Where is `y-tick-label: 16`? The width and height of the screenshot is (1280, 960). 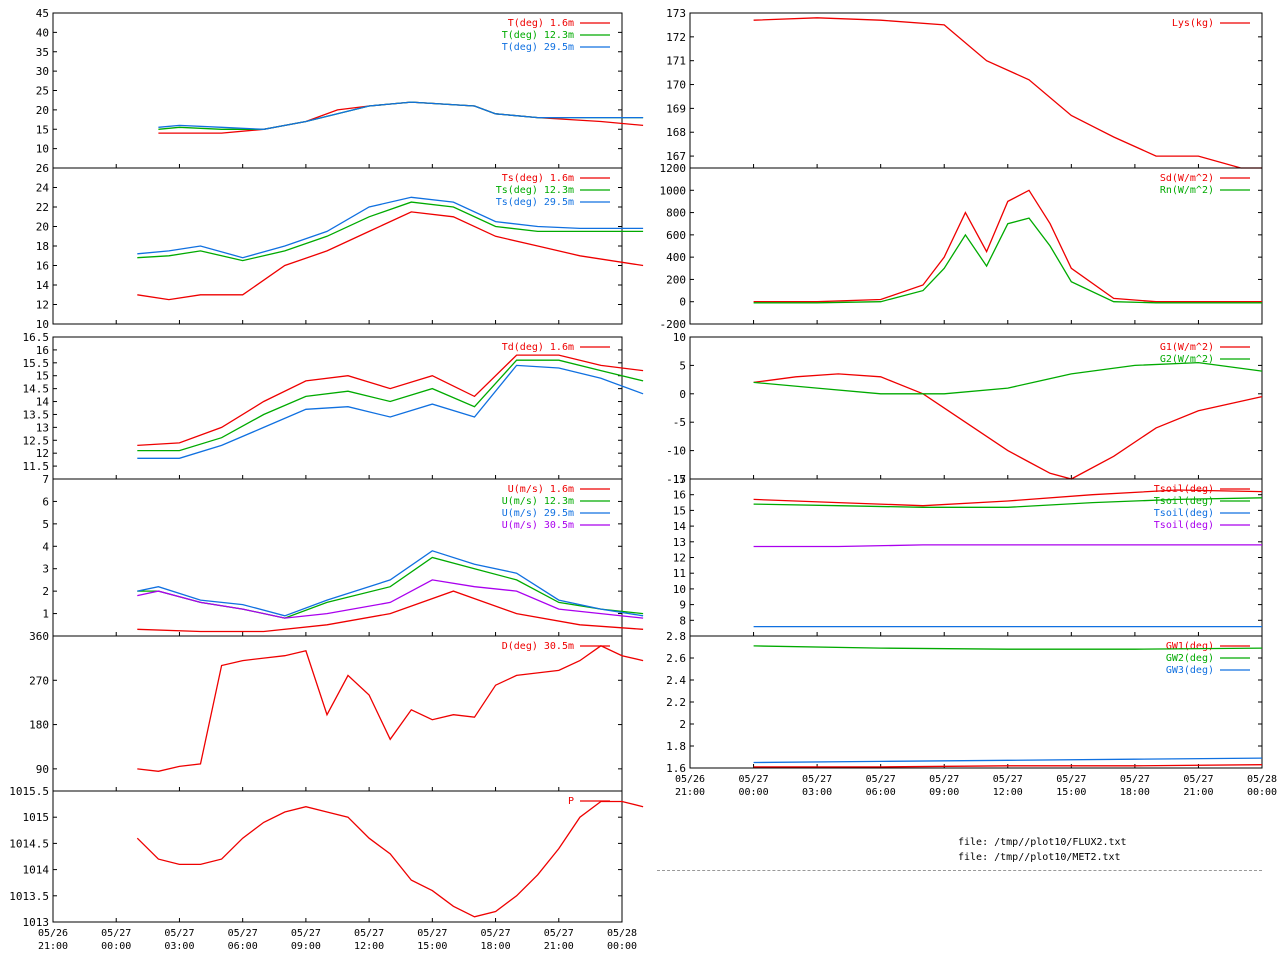
y-tick-label: 16 is located at coordinates (679, 495).